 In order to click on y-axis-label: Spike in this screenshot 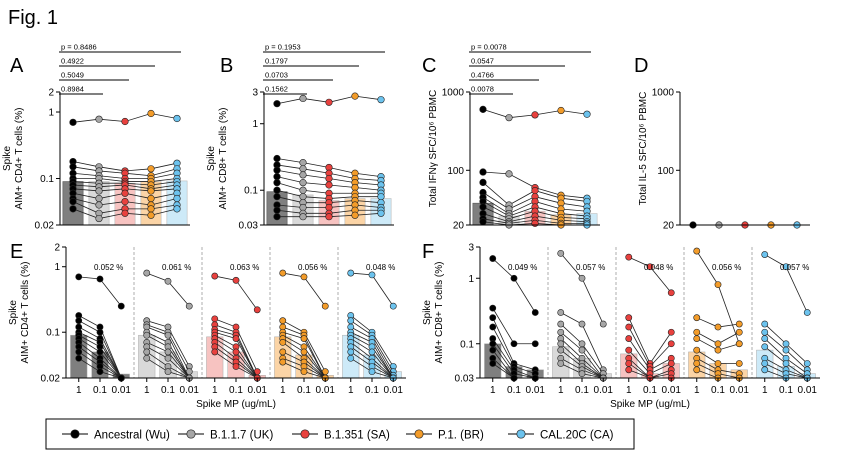, I will do `click(13, 312)`.